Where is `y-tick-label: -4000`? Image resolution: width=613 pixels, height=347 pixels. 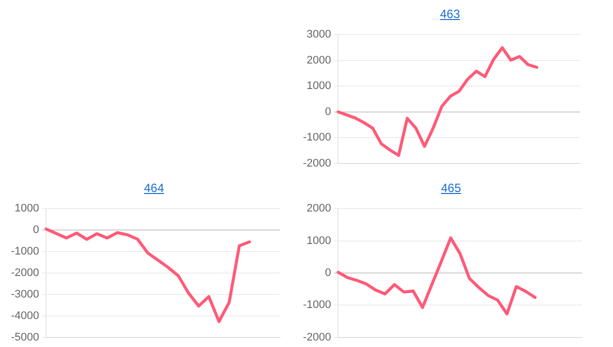
y-tick-label: -4000 is located at coordinates (25, 316).